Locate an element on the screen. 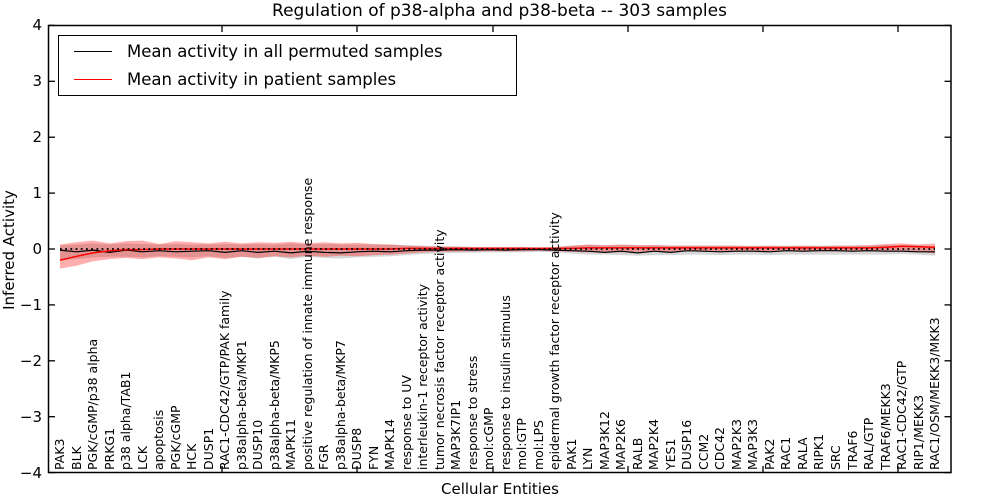 The width and height of the screenshot is (1000, 500). x-tick-label: RALA is located at coordinates (802, 453).